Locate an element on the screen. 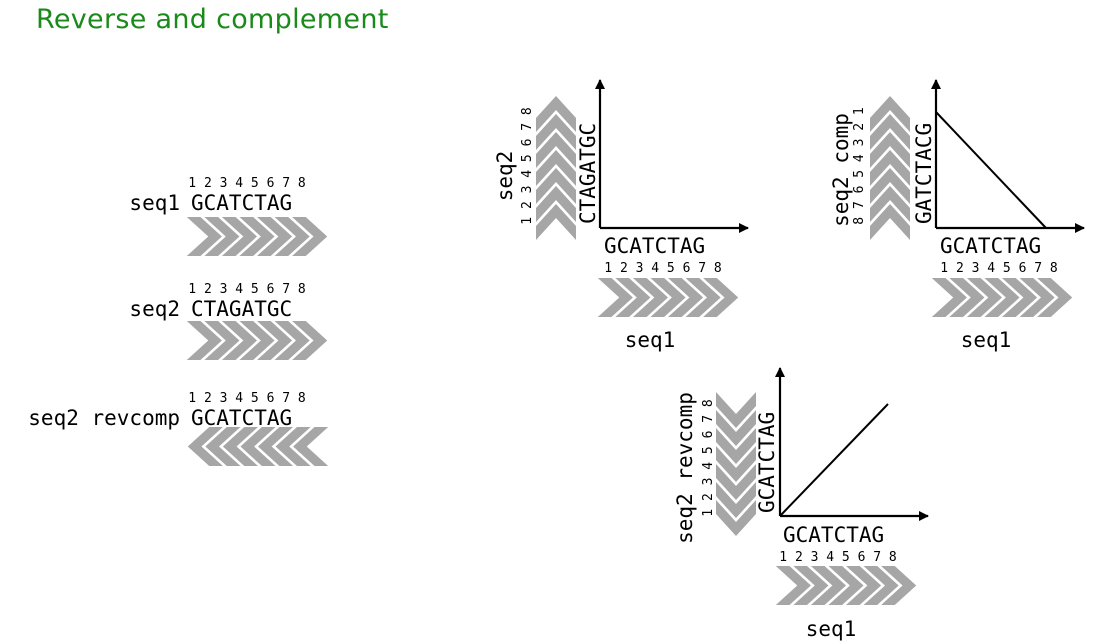 Image resolution: width=1093 pixels, height=643 pixels. plot3-x-positions: 1 2 3 4 5 6 7 8 is located at coordinates (837, 557).